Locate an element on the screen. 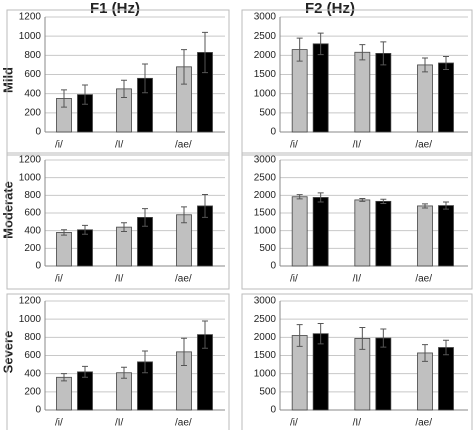 The width and height of the screenshot is (474, 430). y-tick-label: 1200 is located at coordinates (30, 301).